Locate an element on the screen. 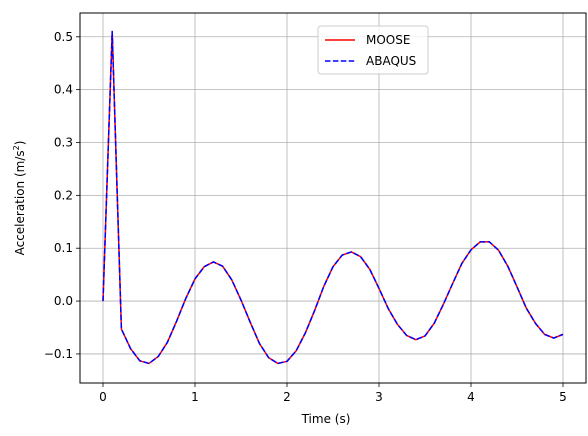 This screenshot has width=588, height=436. x-tick-label: 1 is located at coordinates (195, 397).